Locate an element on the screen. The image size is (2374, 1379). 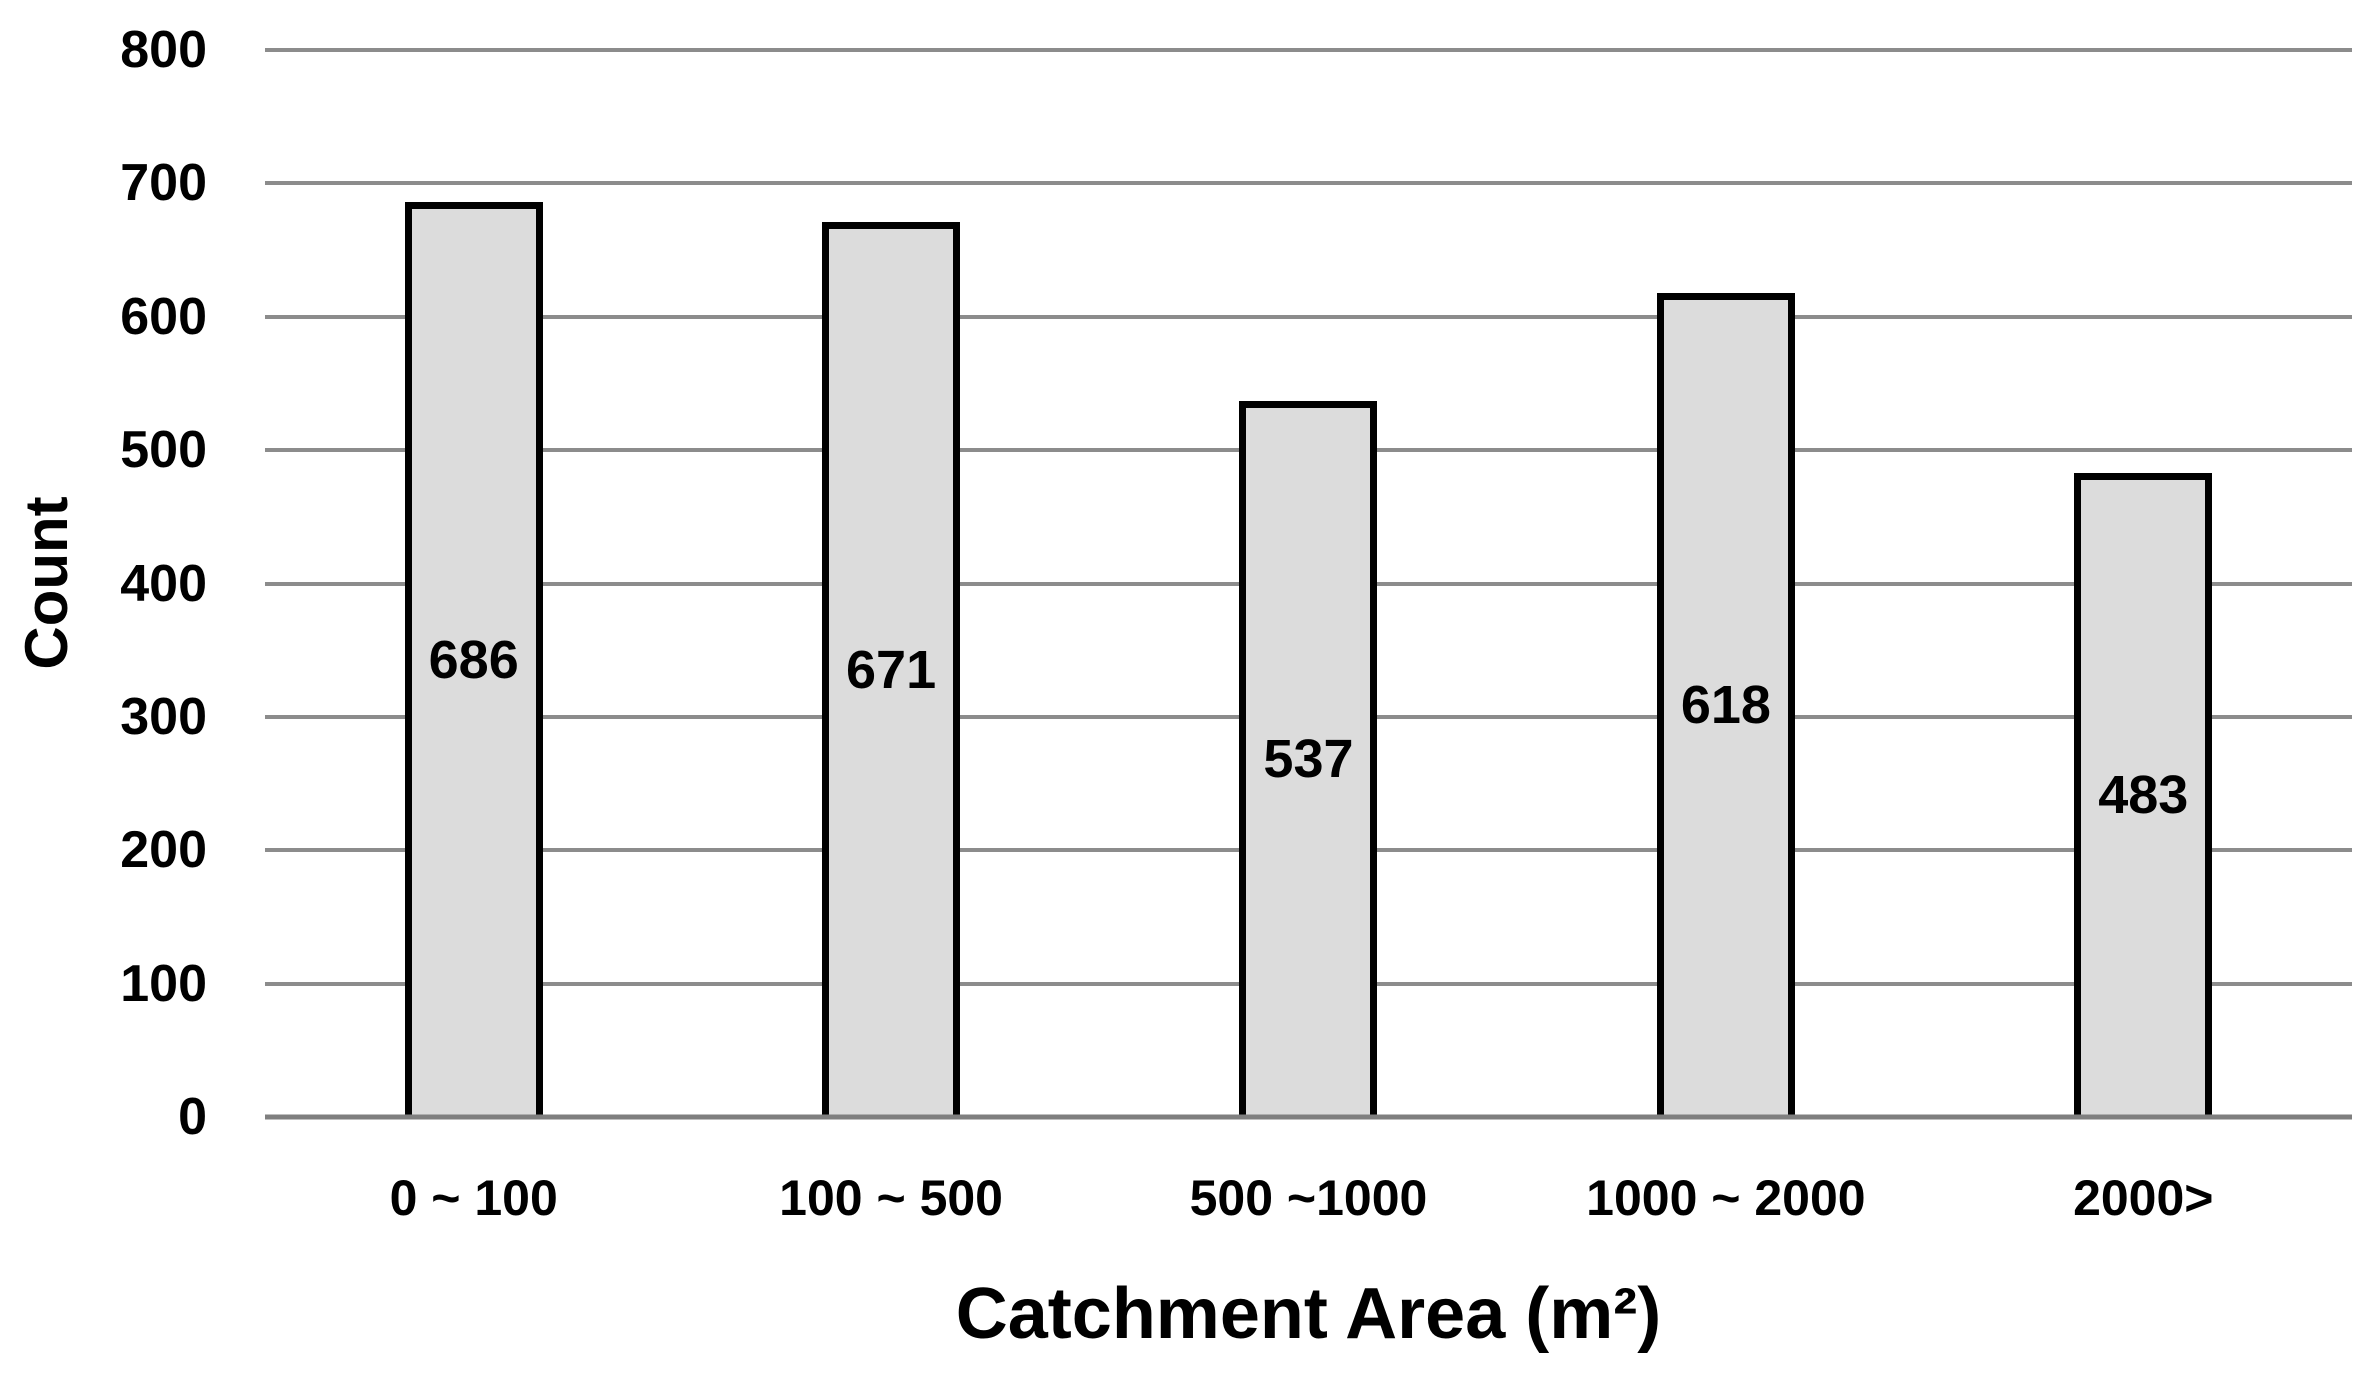
y-tick-label: 700 is located at coordinates (163, 183).